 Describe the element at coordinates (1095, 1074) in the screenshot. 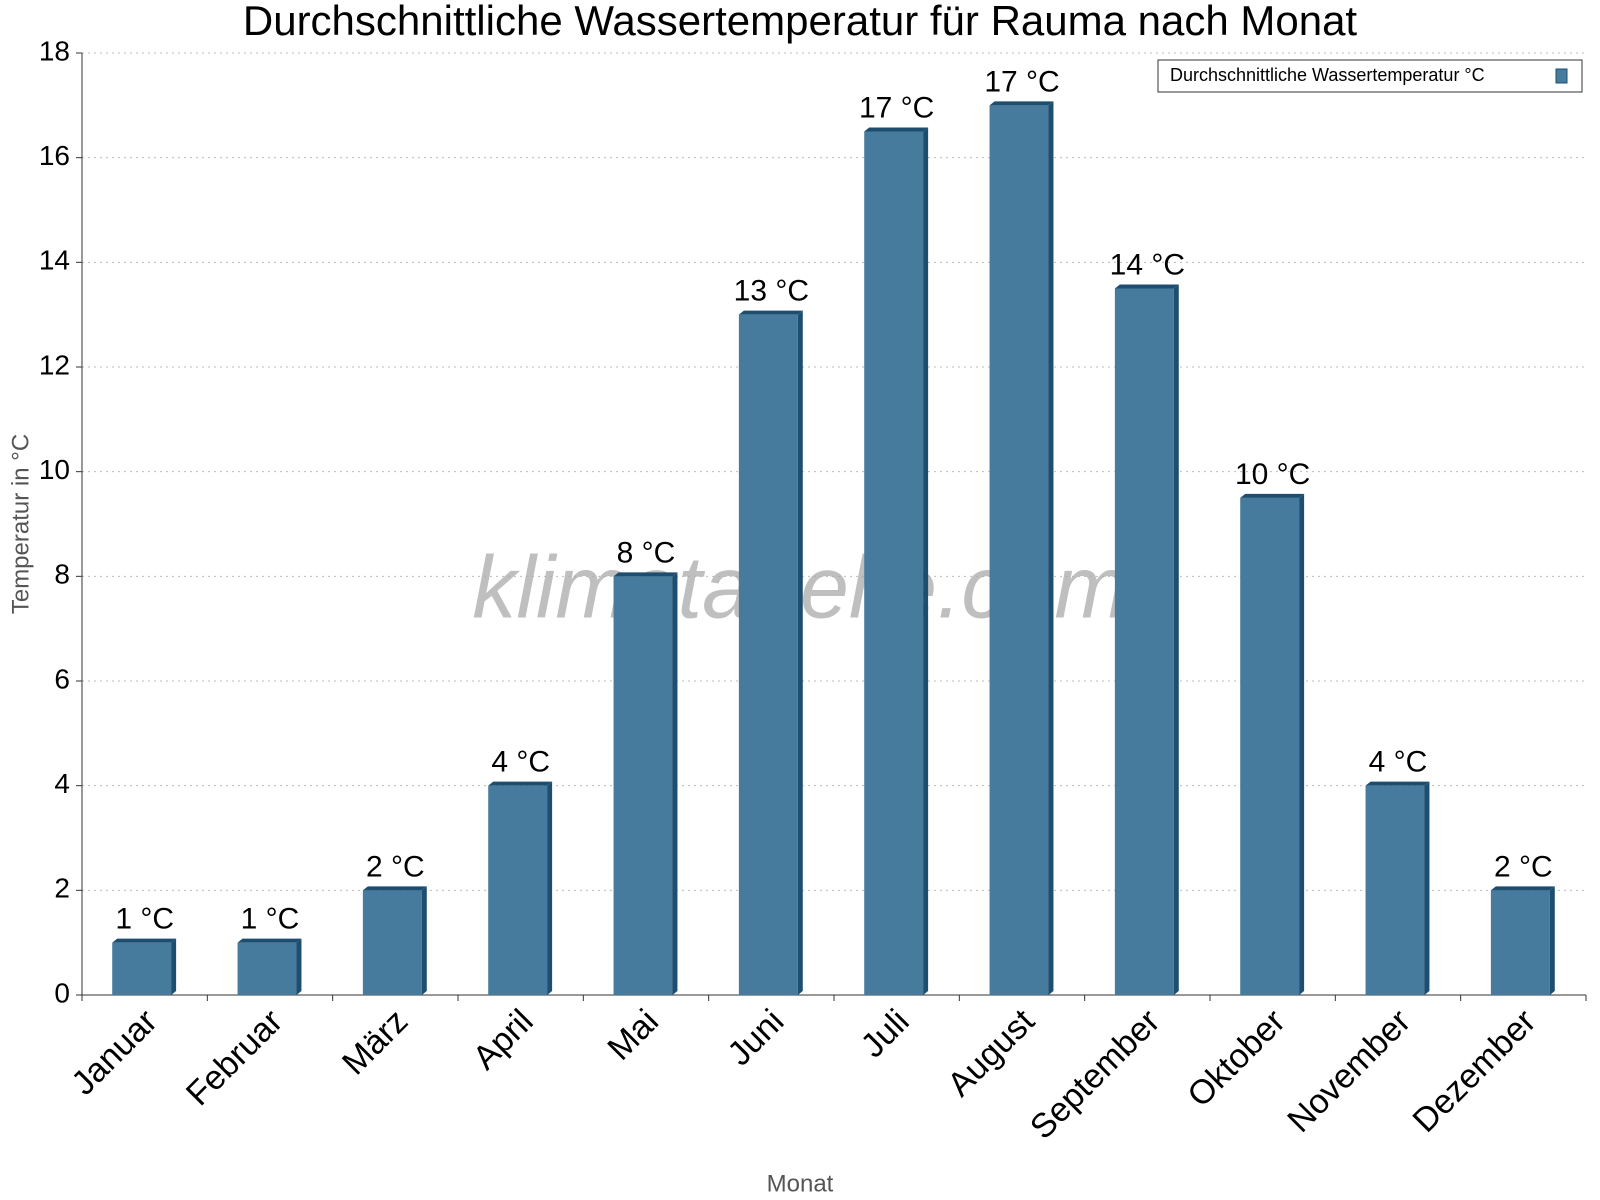

I see `x-tick-label: September` at that location.